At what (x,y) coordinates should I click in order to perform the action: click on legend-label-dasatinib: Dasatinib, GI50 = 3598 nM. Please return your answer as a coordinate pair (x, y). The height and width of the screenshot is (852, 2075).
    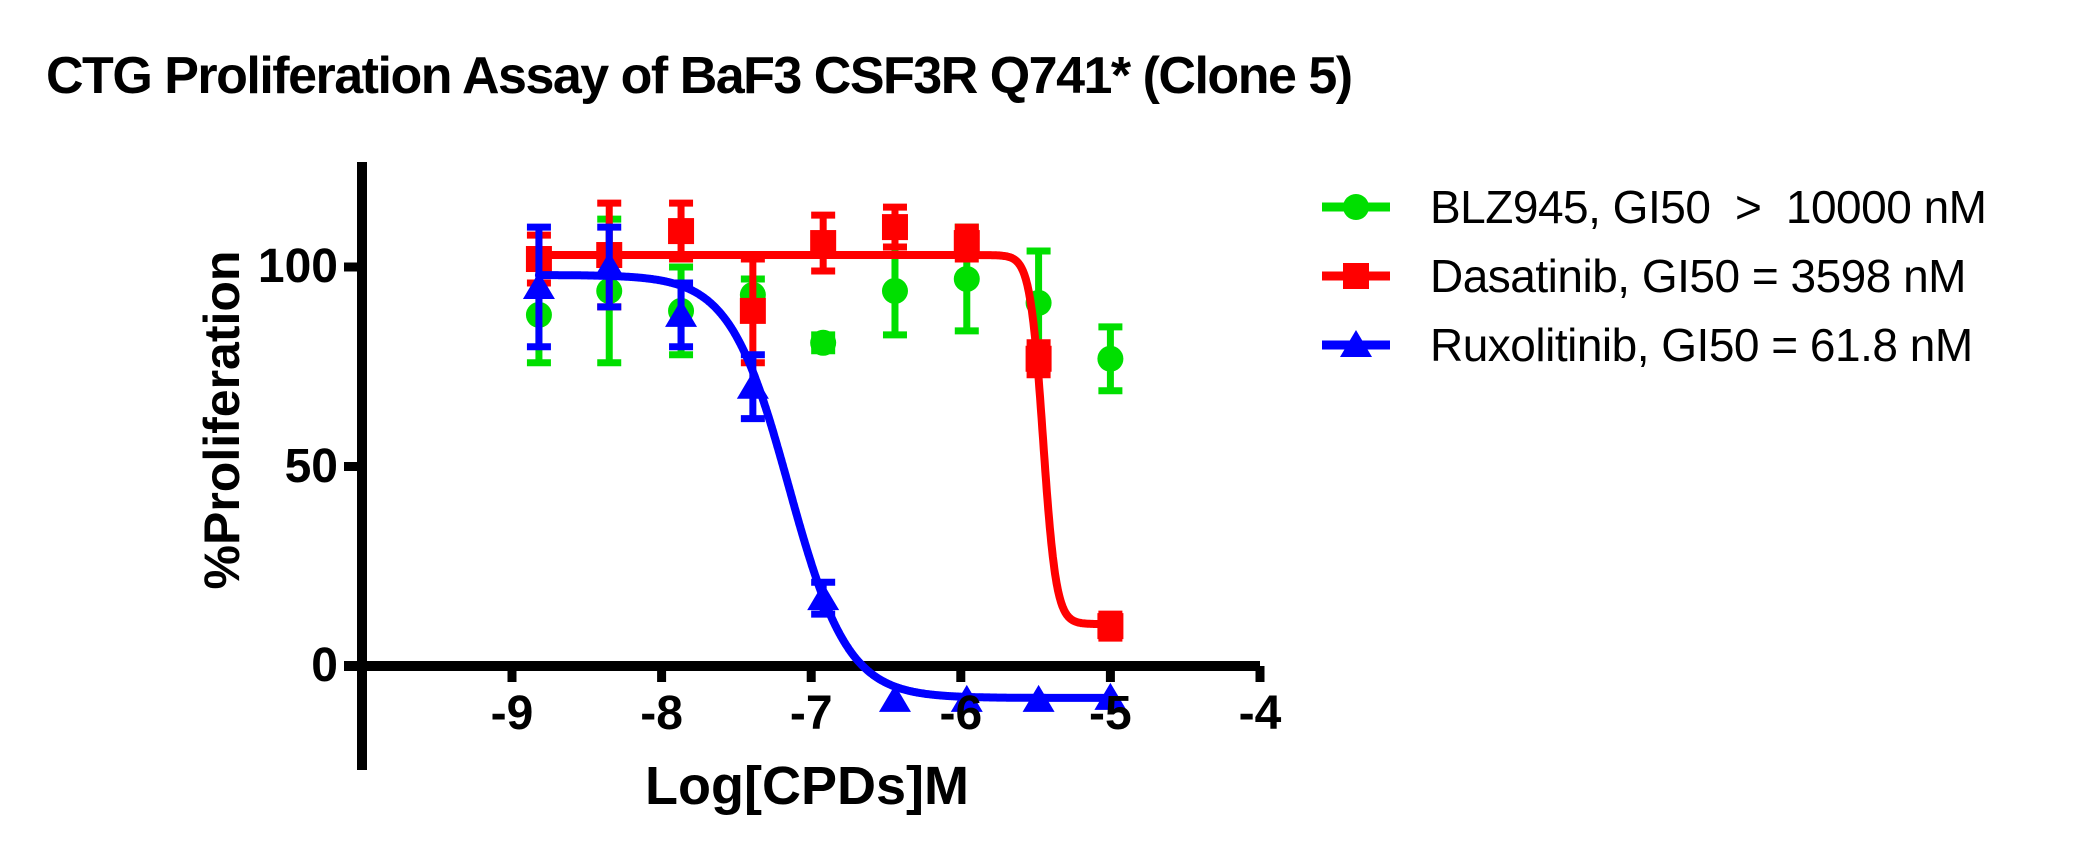
    Looking at the image, I should click on (1698, 276).